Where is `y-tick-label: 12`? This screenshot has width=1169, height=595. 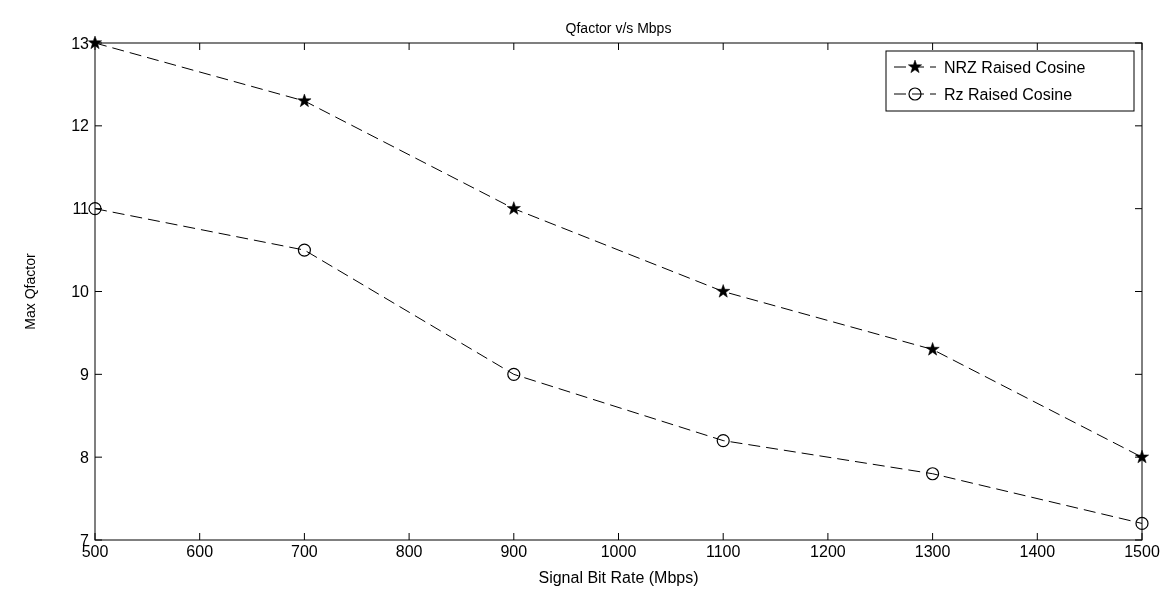
y-tick-label: 12 is located at coordinates (80, 126).